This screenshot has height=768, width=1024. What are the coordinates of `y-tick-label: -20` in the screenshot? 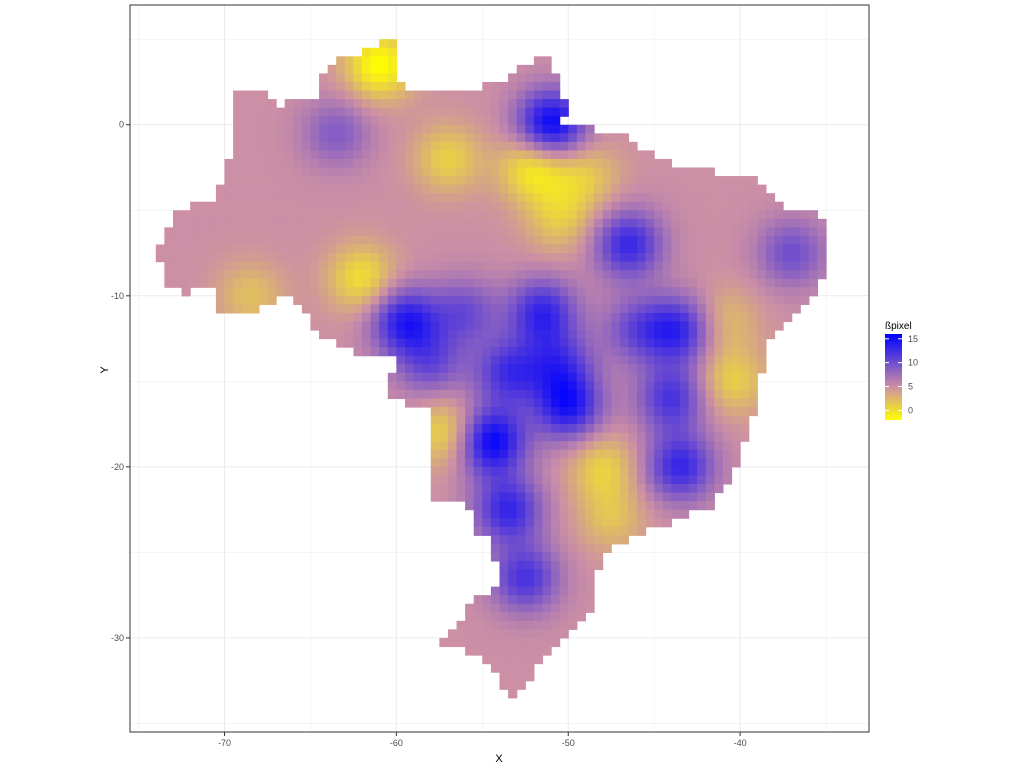 It's located at (117, 467).